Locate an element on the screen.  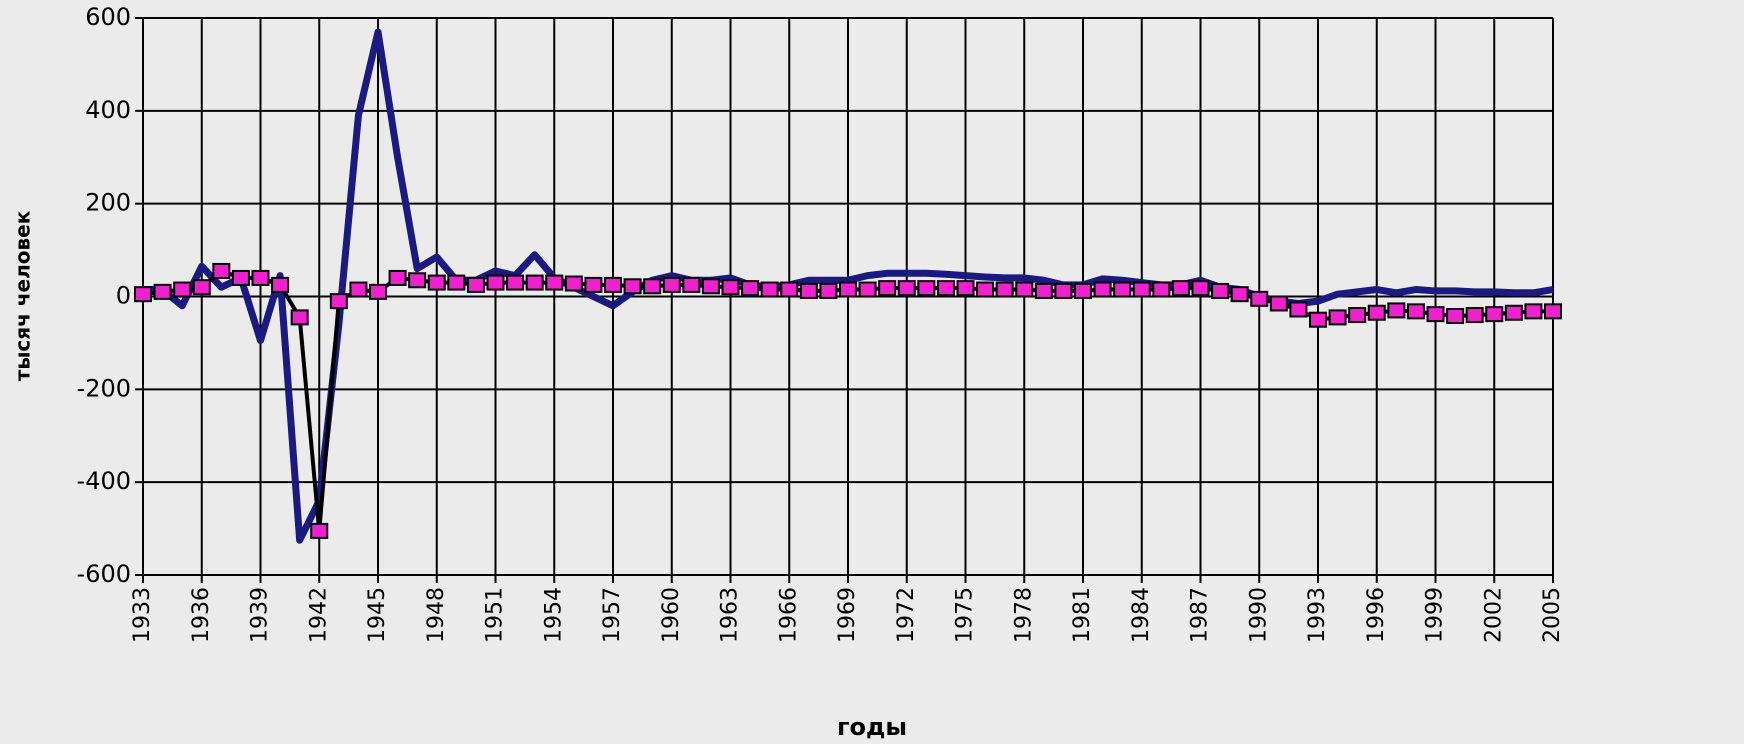
x-tick-label: 1969 is located at coordinates (847, 615).